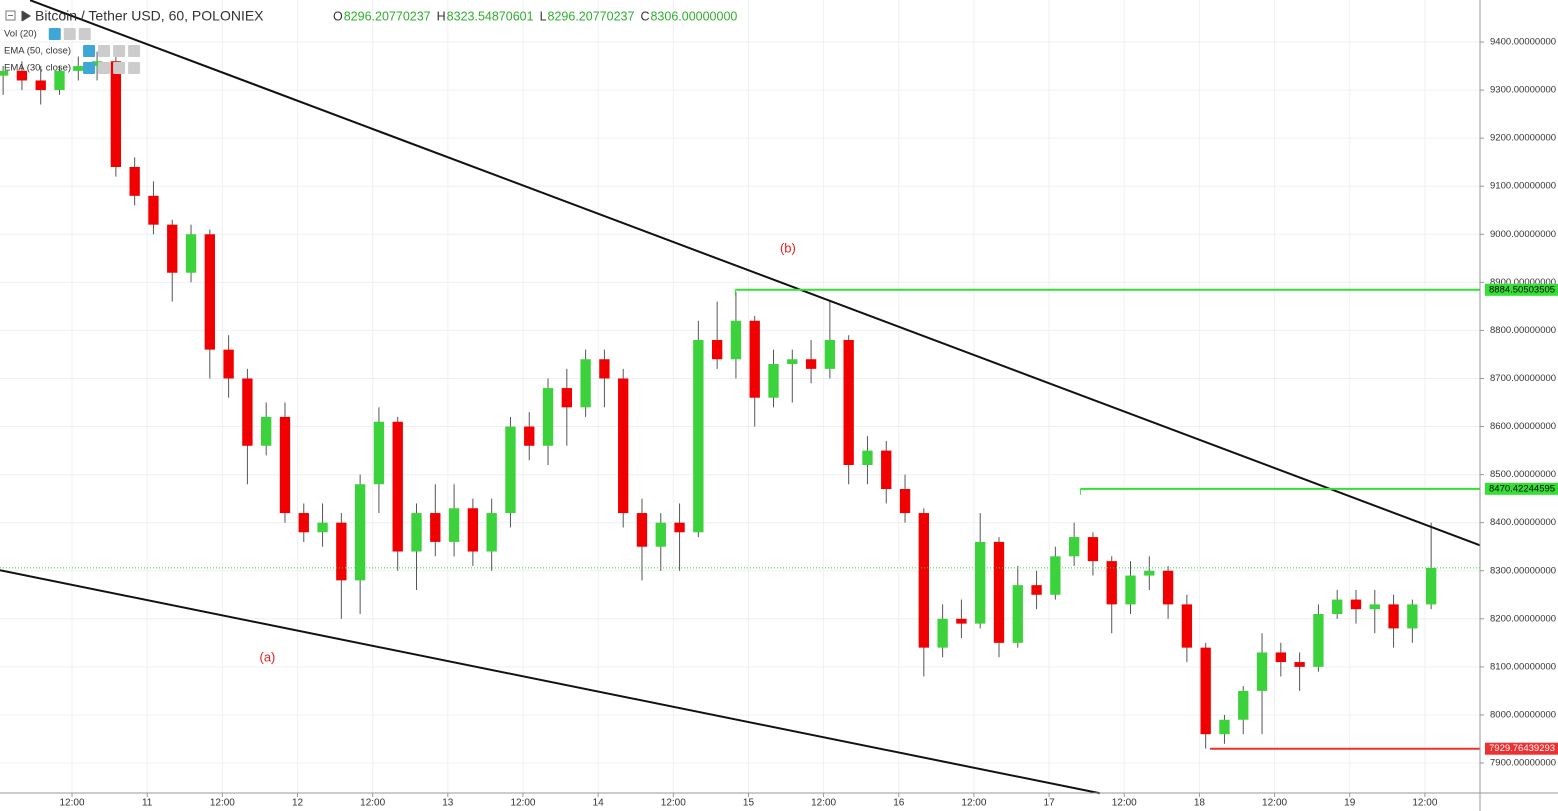 The height and width of the screenshot is (811, 1558). What do you see at coordinates (1200, 803) in the screenshot?
I see `x-tick-label: 18` at bounding box center [1200, 803].